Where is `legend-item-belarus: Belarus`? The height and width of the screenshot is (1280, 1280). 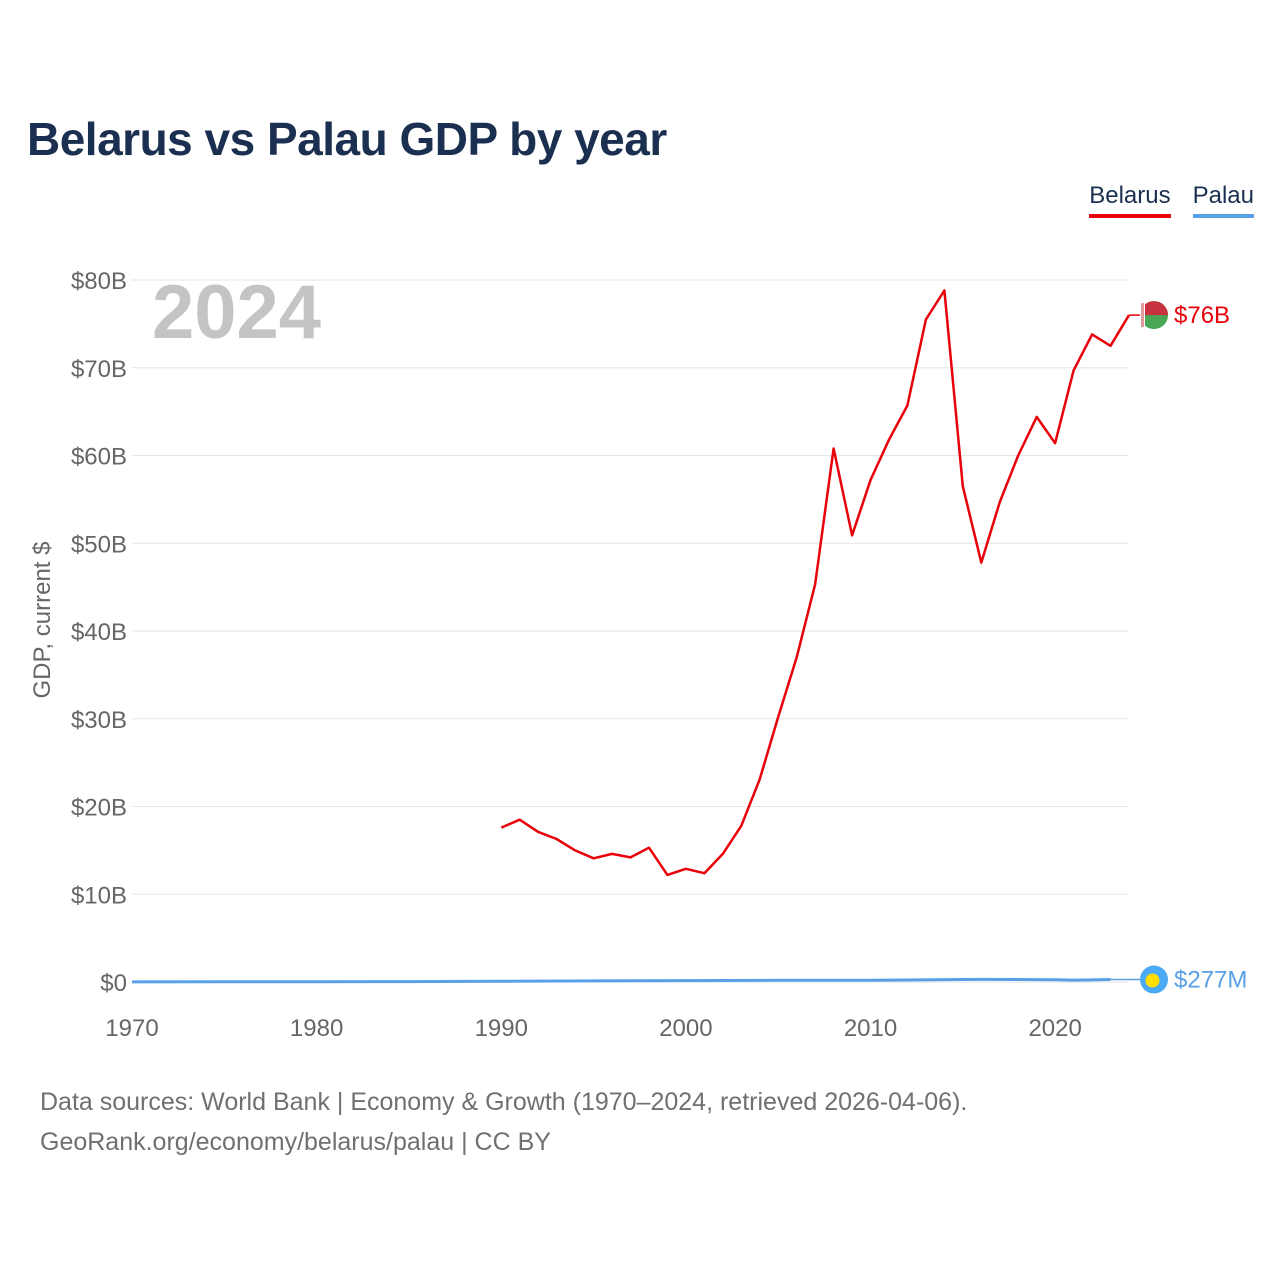 legend-item-belarus: Belarus is located at coordinates (1130, 200).